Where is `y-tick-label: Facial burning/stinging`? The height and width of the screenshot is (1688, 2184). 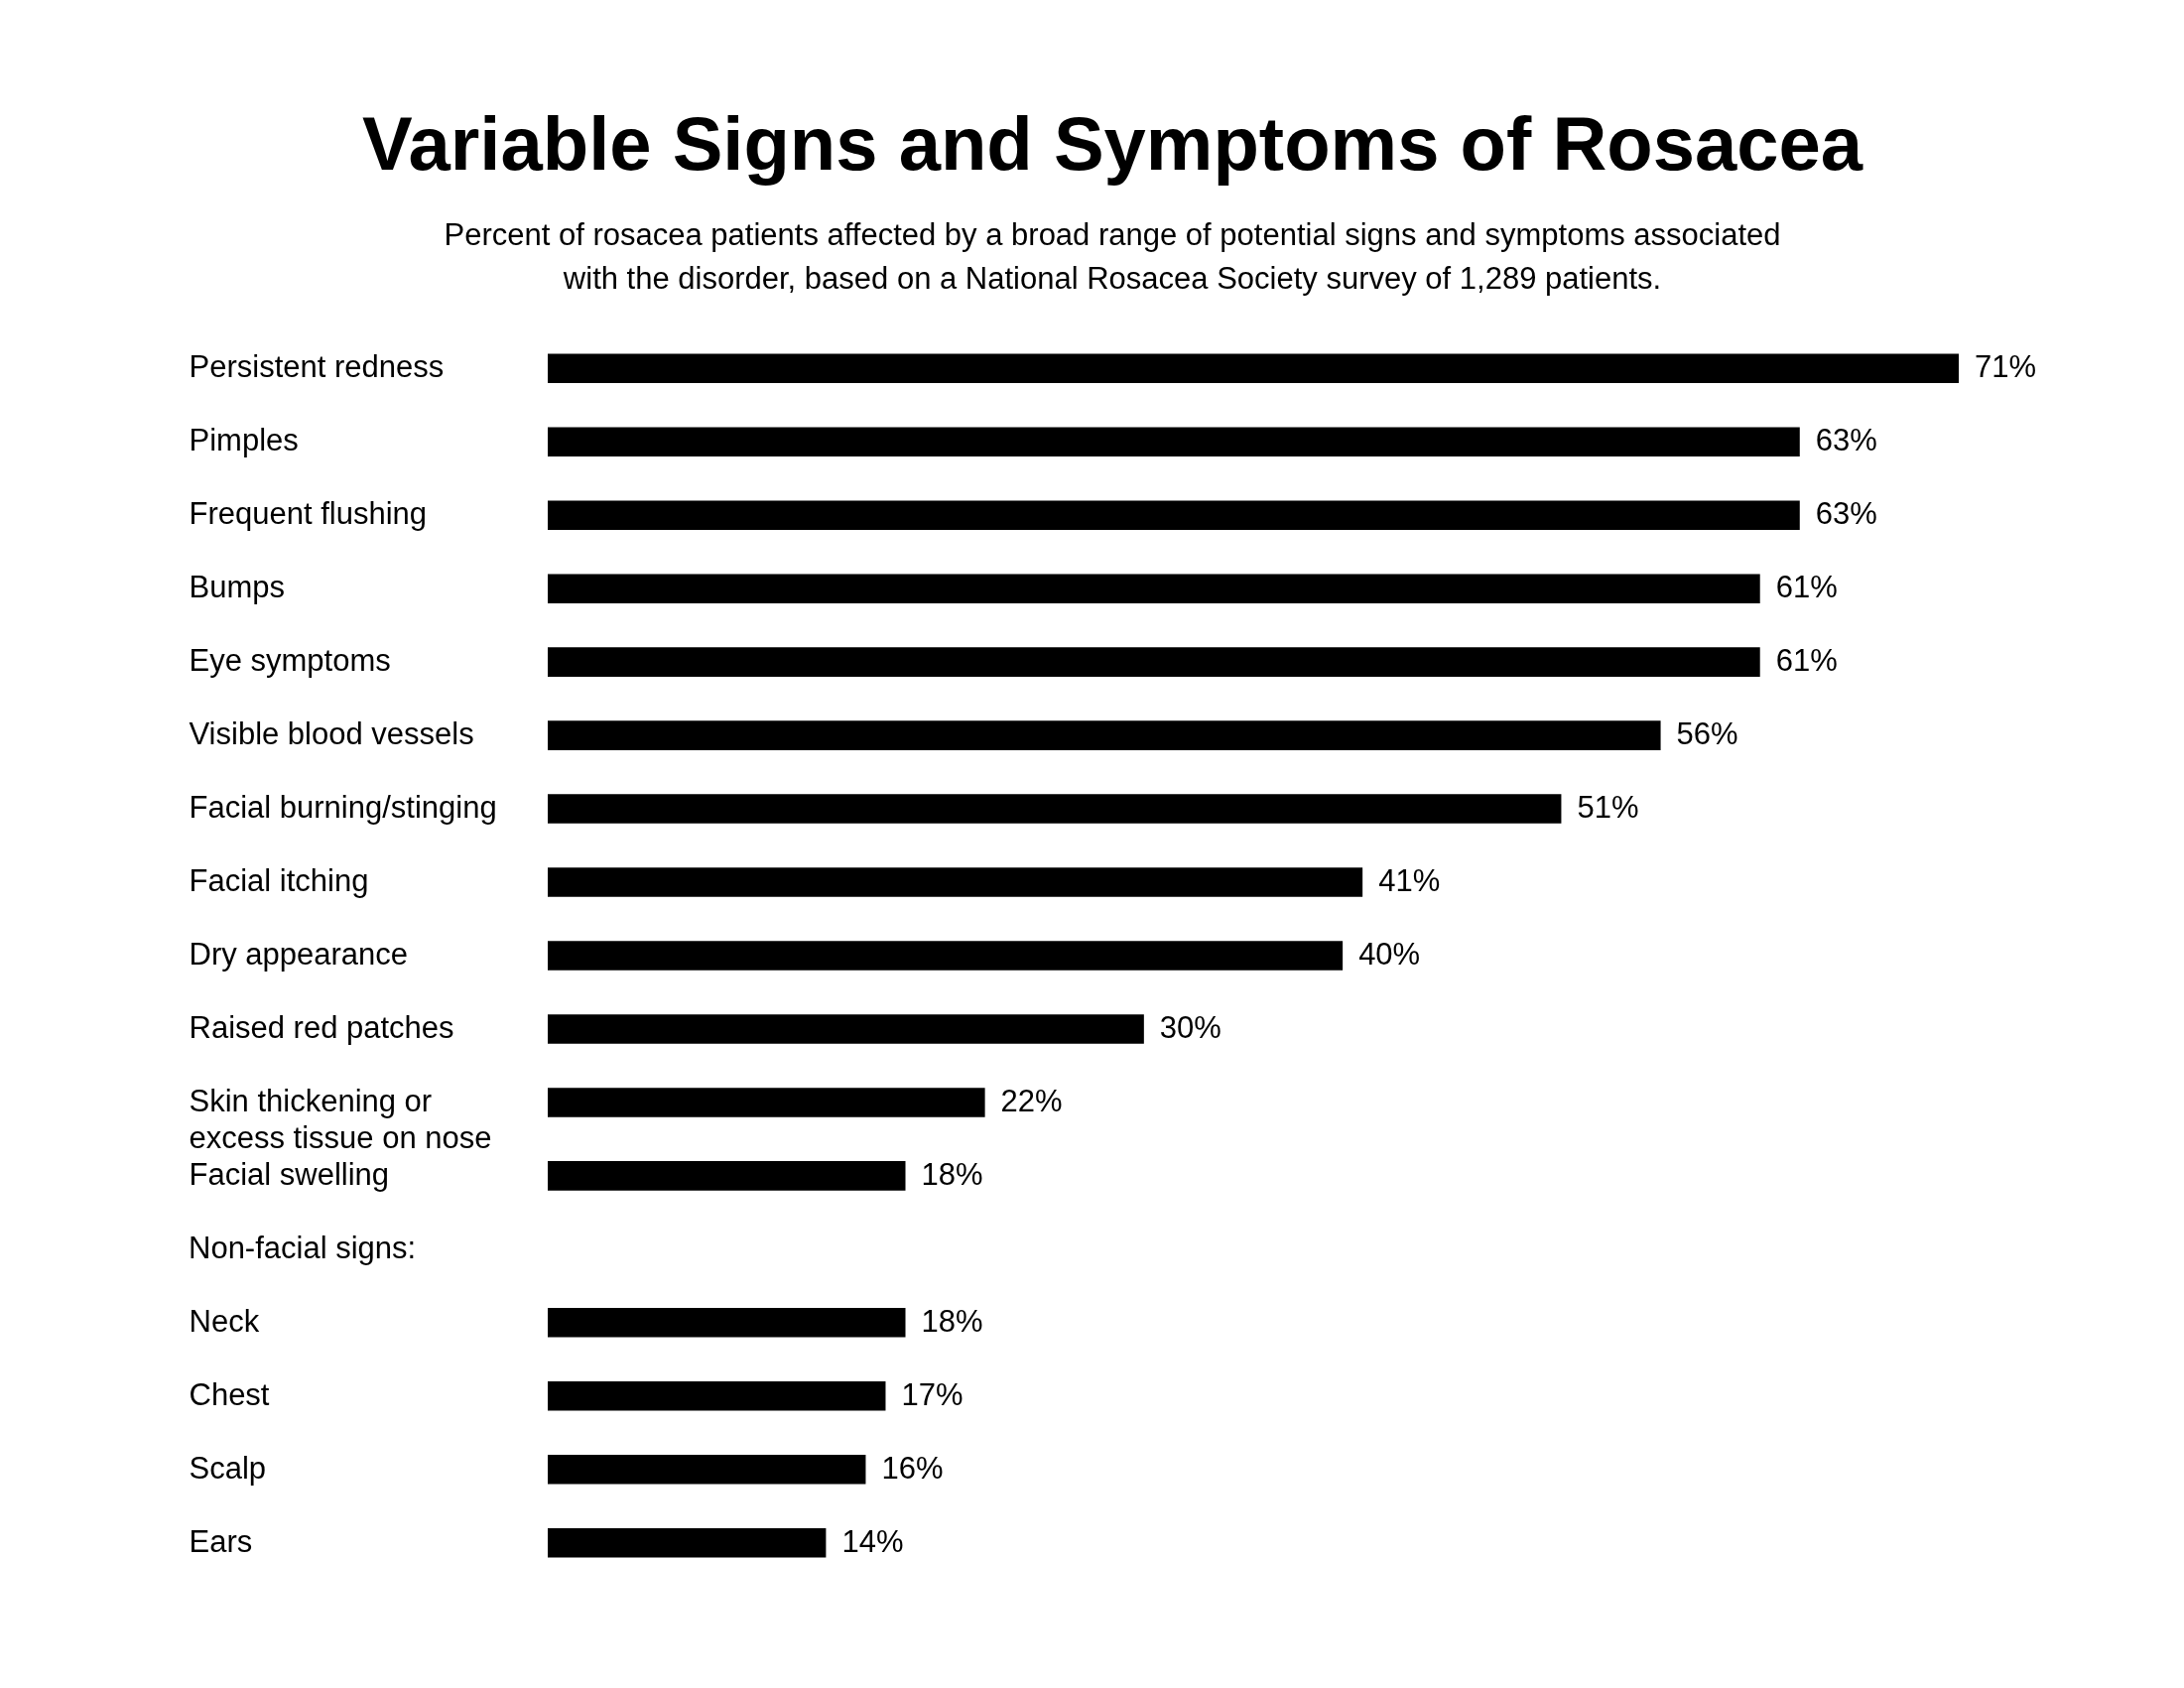 y-tick-label: Facial burning/stinging is located at coordinates (343, 808).